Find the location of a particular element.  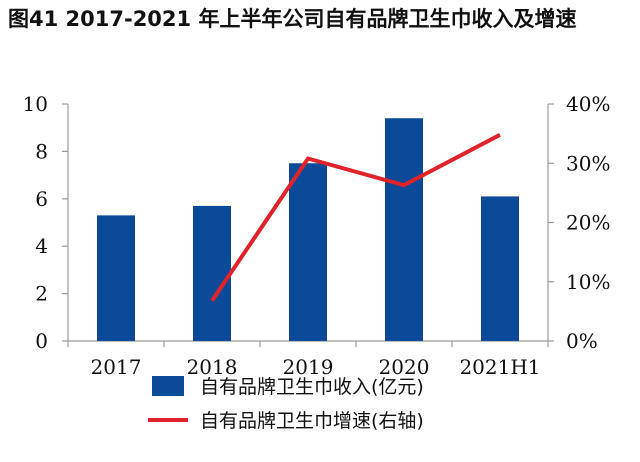

chart-title: 图41 2017-2021 年上半年公司自有品牌卫生巾收入及增速 is located at coordinates (292, 19).